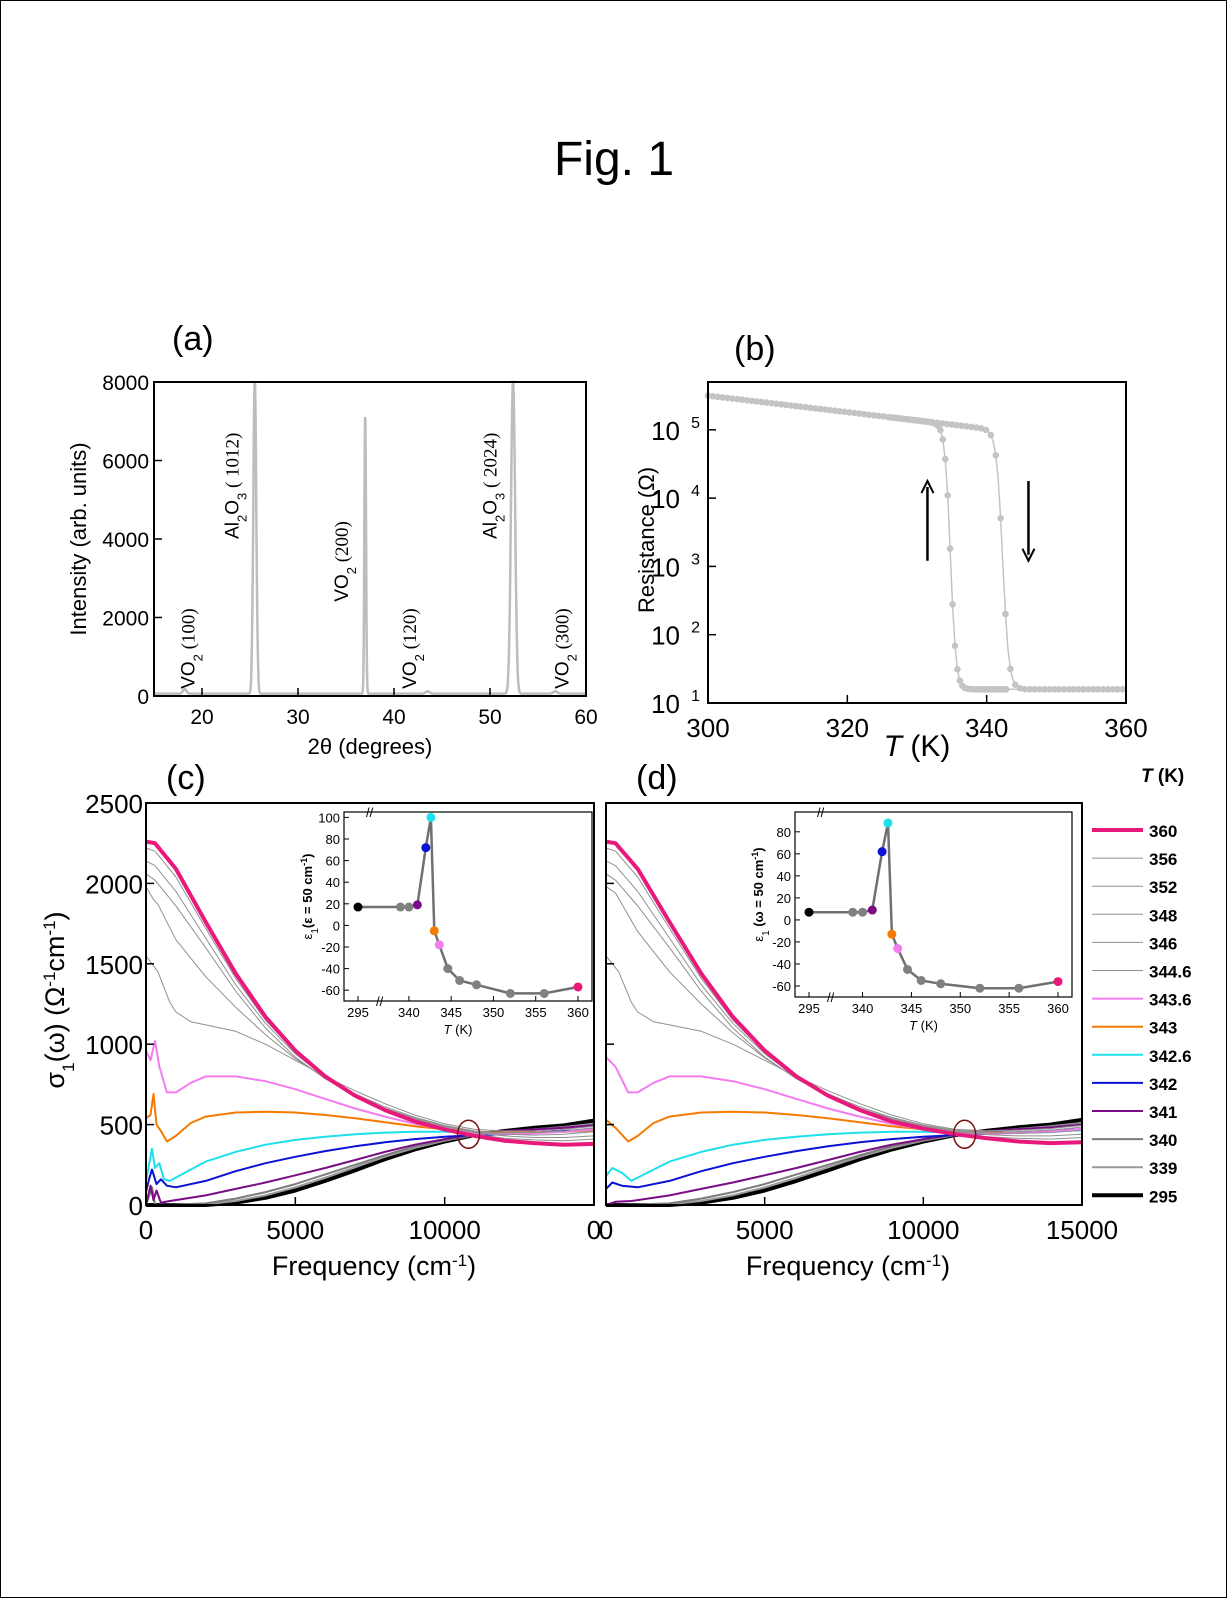  Describe the element at coordinates (410, 631) in the screenshot. I see `label-index: (120)` at that location.